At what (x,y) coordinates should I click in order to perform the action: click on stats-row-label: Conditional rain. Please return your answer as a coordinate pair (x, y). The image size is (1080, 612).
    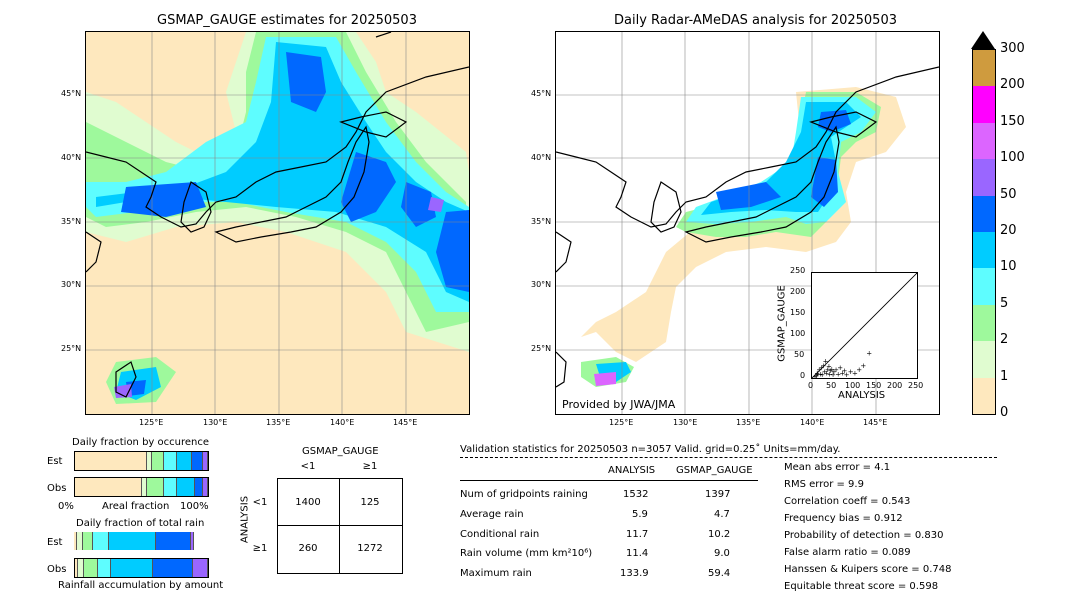
    Looking at the image, I should click on (500, 534).